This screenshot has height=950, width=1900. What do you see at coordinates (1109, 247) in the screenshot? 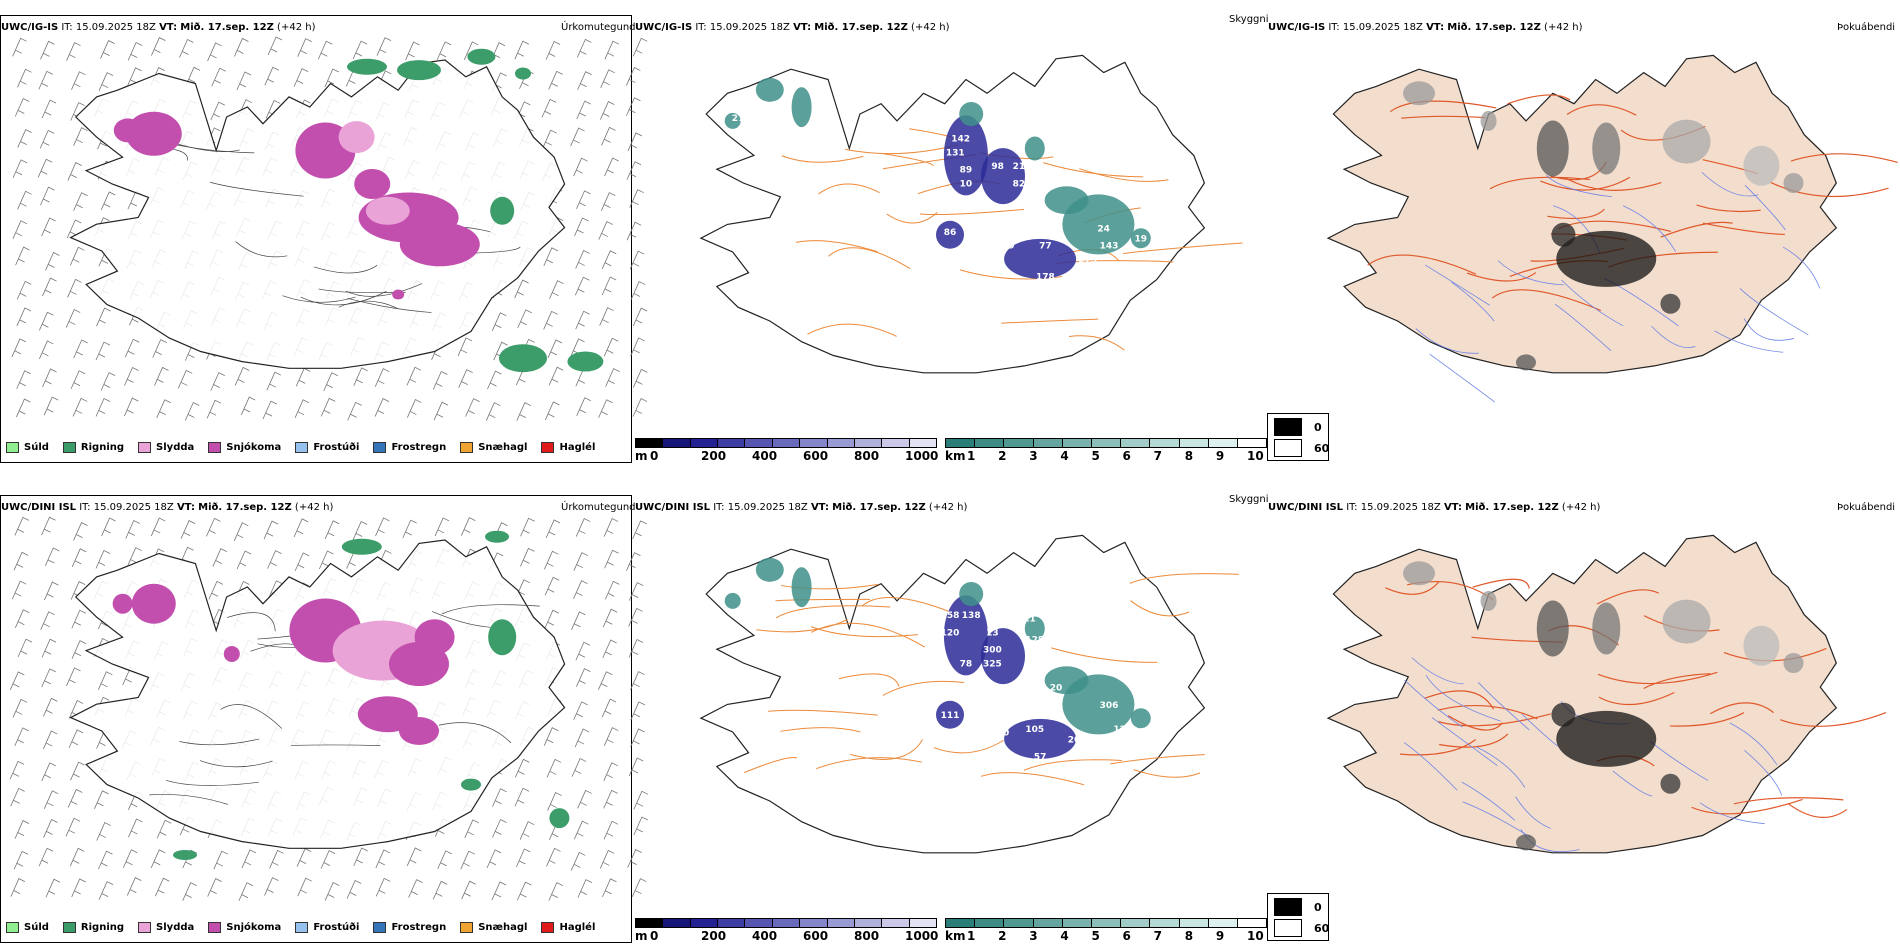
I see `height-label: 143` at bounding box center [1109, 247].